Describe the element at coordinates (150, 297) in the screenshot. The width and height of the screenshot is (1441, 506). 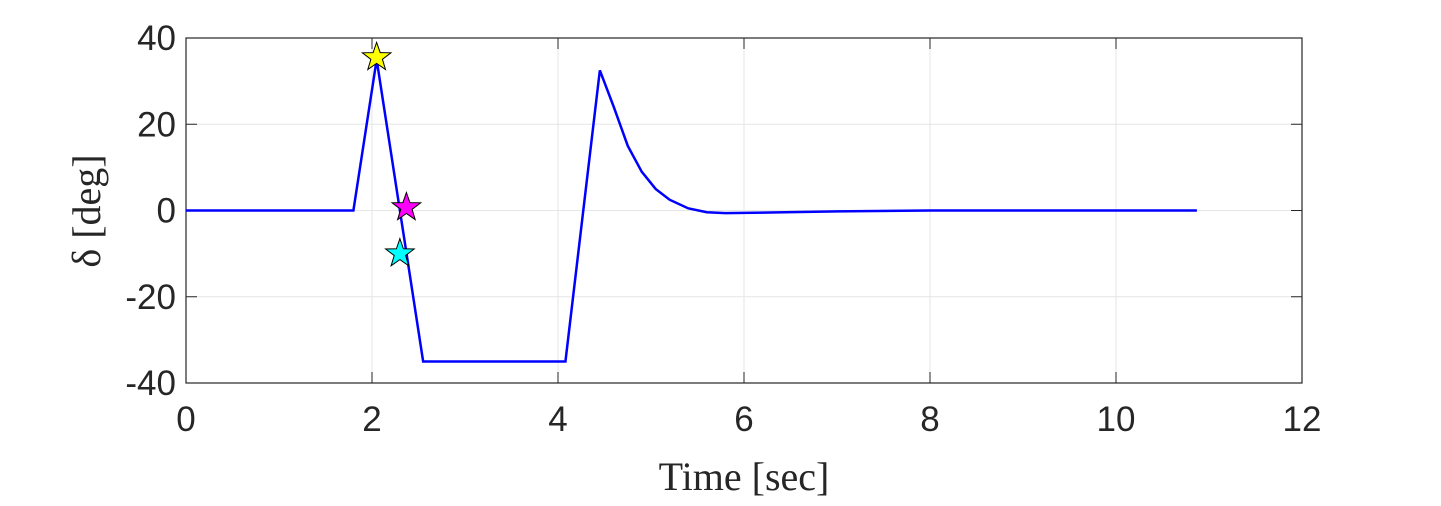
I see `y-tick-label: -20` at that location.